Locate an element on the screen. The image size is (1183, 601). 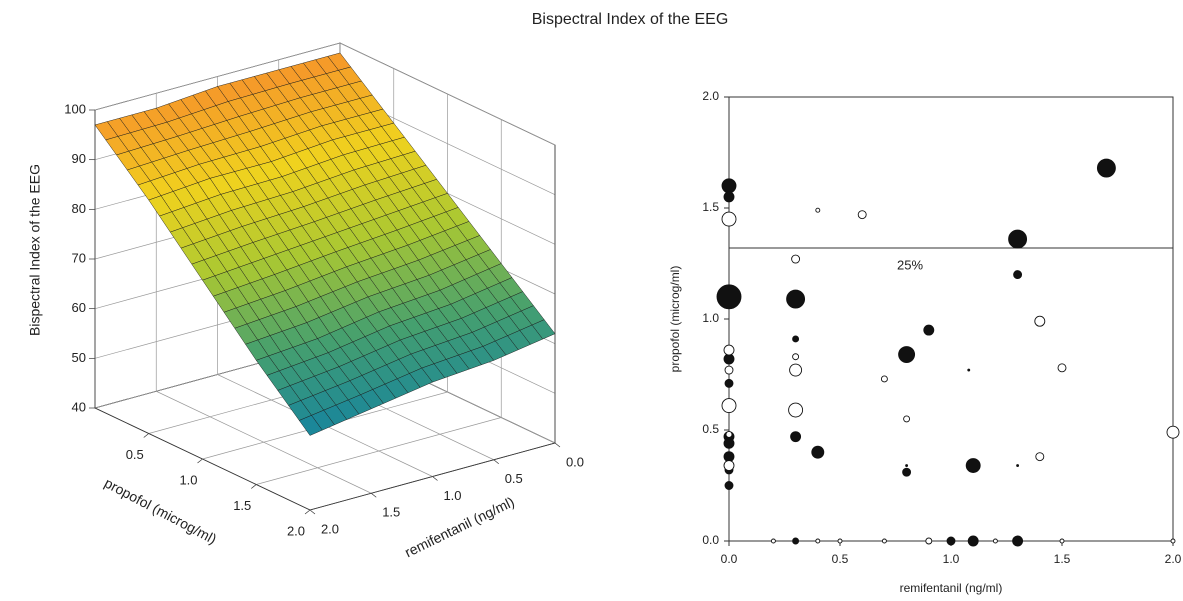
z-tick-label: 50 is located at coordinates (79, 357).